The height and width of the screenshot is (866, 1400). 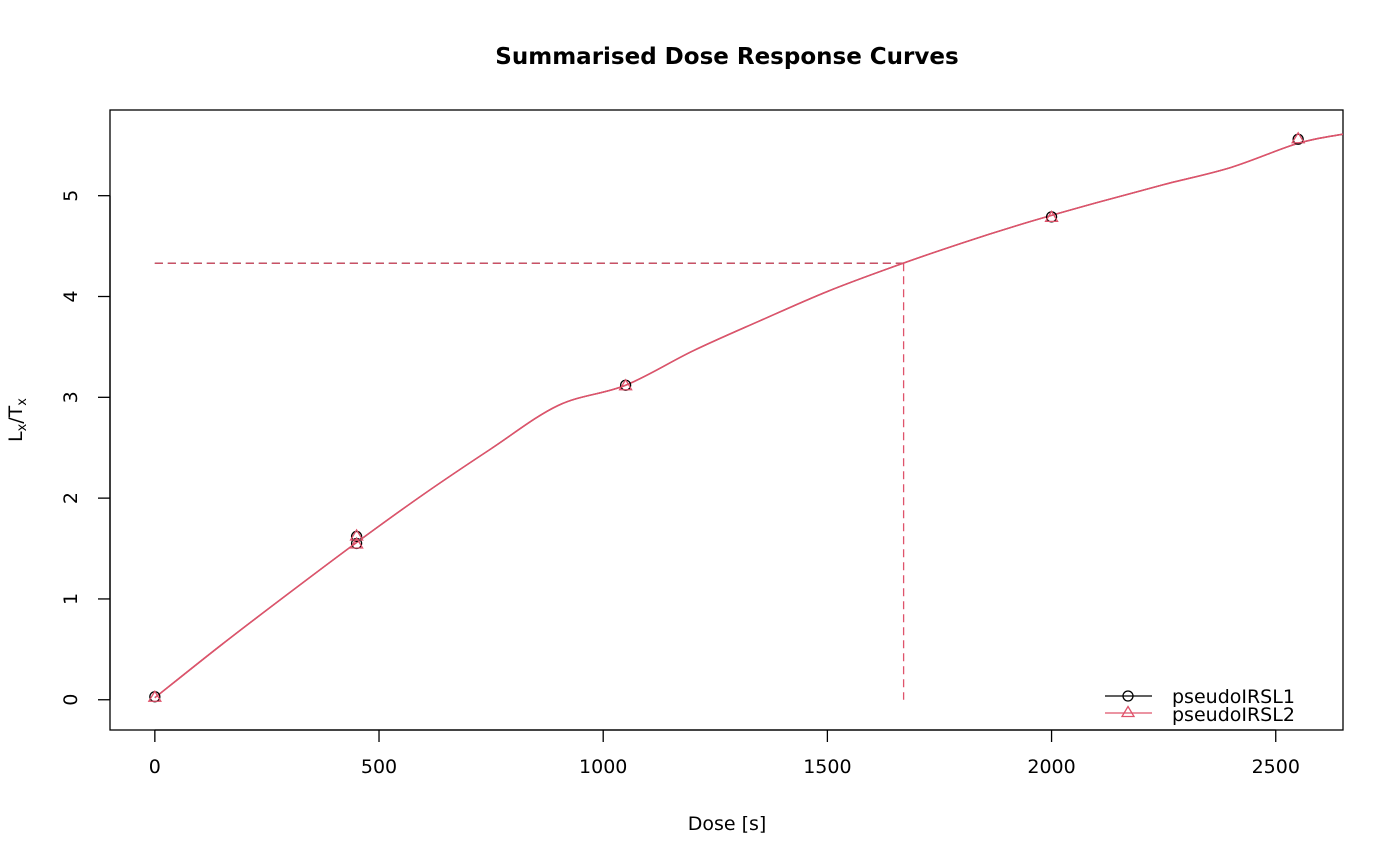 What do you see at coordinates (17, 420) in the screenshot?
I see `y-axis-label: Lx/Tx` at bounding box center [17, 420].